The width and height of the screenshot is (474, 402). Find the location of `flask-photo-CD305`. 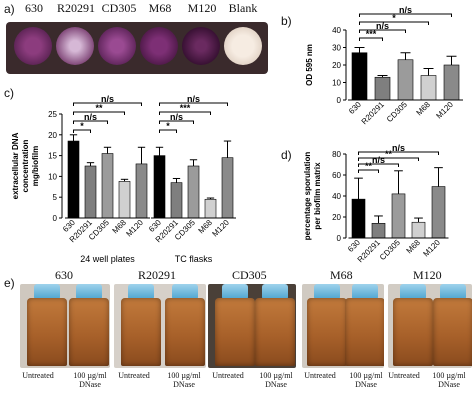

flask-photo-CD305 is located at coordinates (252, 326).